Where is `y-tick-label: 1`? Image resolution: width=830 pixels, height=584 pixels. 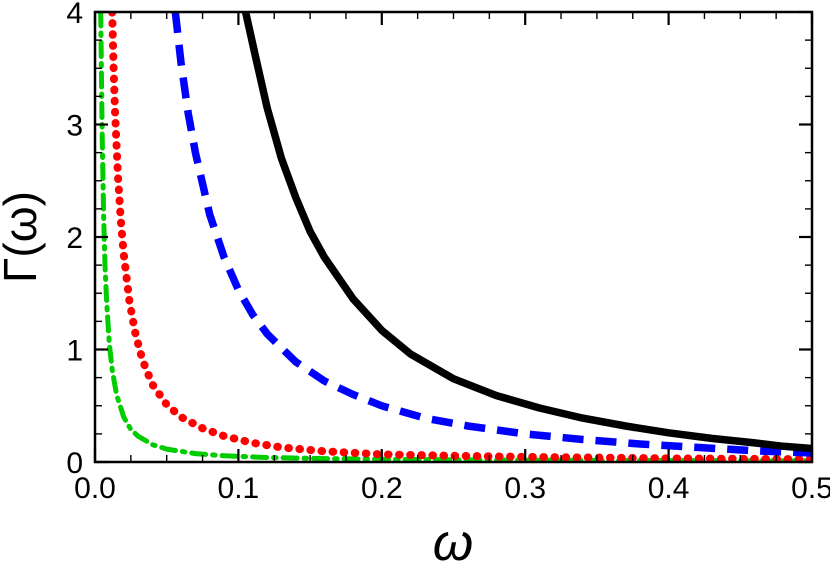 y-tick-label: 1 is located at coordinates (74, 351).